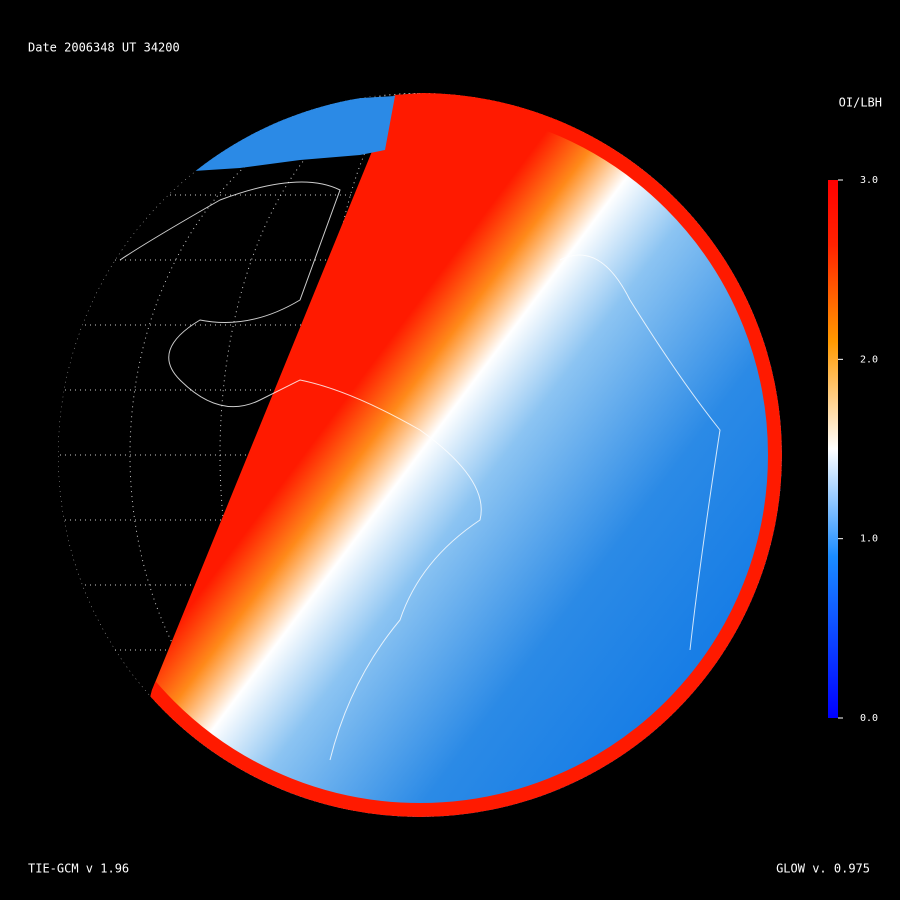  Describe the element at coordinates (104, 48) in the screenshot. I see `date-label: Date 2006348 UT 34200` at that location.